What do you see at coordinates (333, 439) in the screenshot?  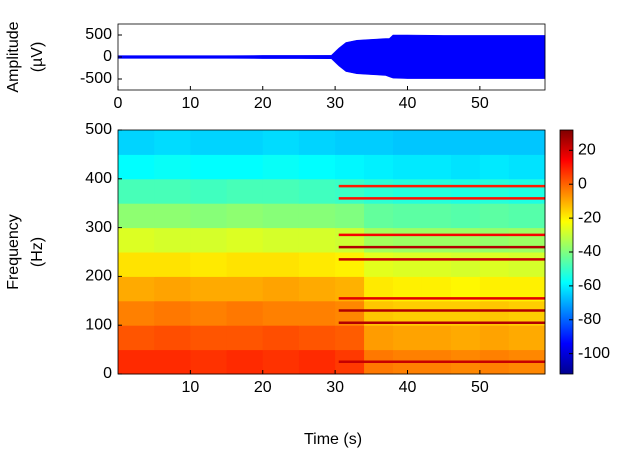 I see `x-axis-label: Time (s)` at bounding box center [333, 439].